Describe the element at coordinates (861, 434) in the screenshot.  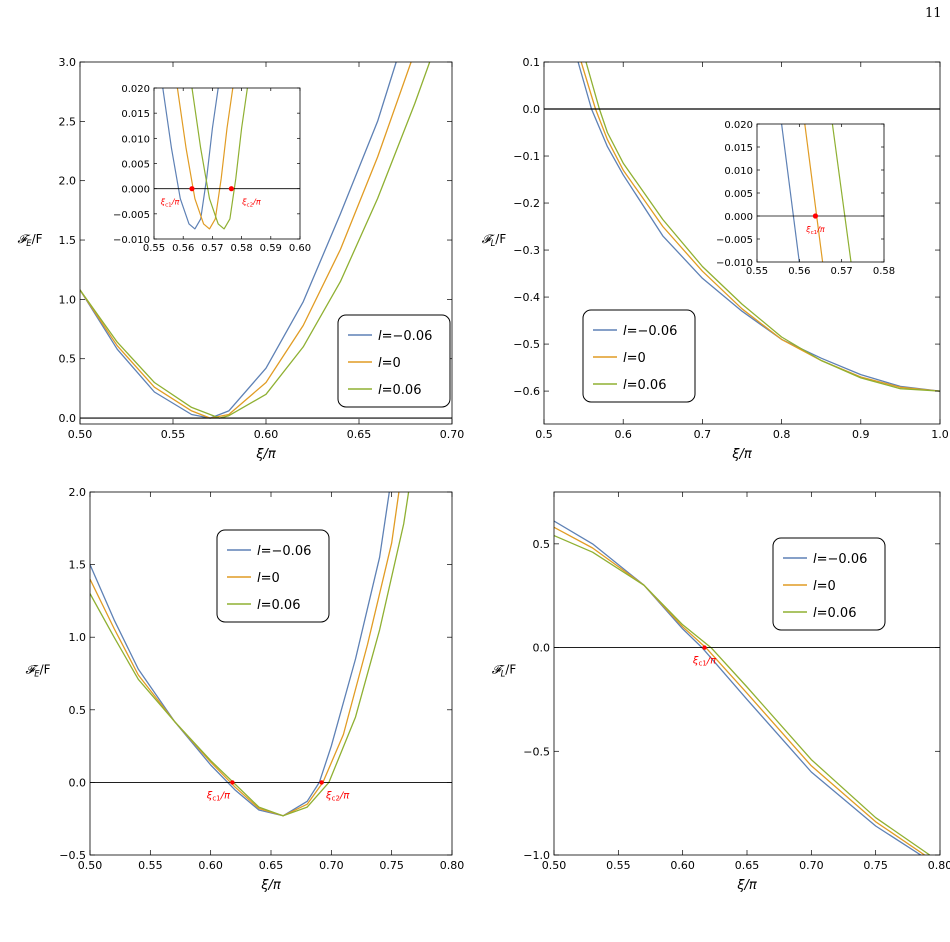
I see `panel-b-xtick-label: 0.9` at that location.